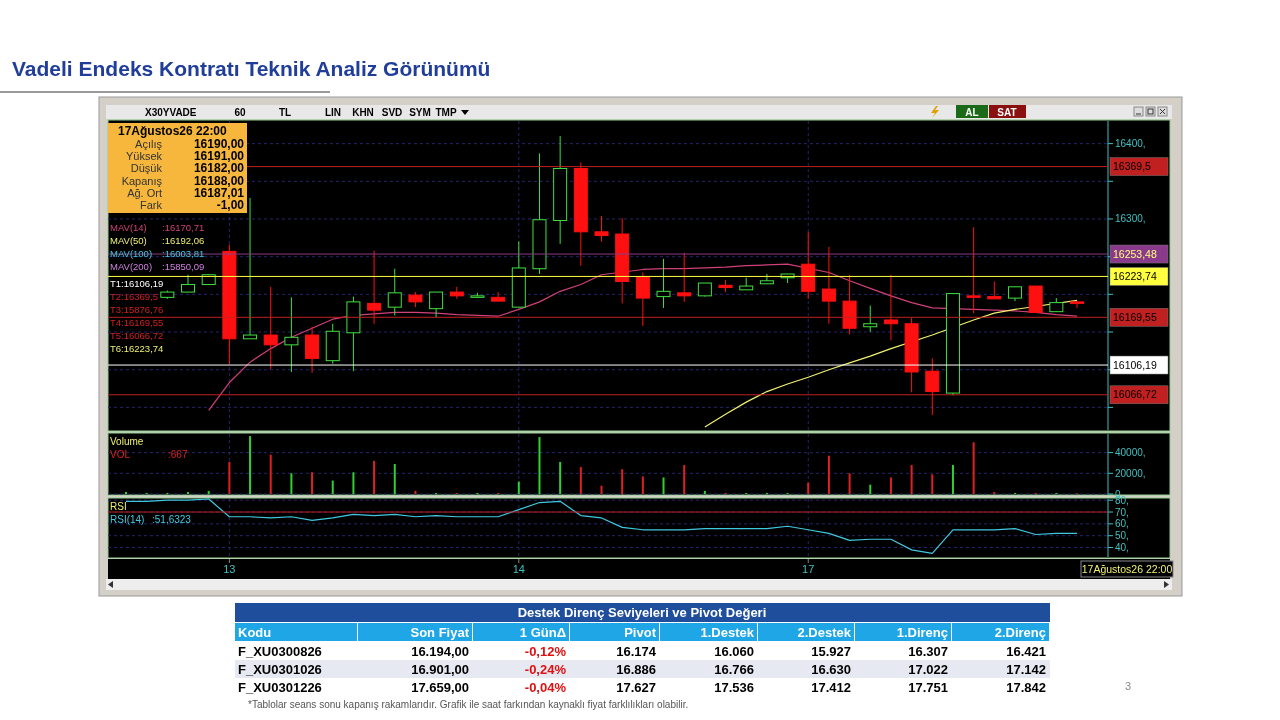 This screenshot has height=720, width=1280. Describe the element at coordinates (183, 266) in the screenshot. I see `annotation: :15850,09` at that location.